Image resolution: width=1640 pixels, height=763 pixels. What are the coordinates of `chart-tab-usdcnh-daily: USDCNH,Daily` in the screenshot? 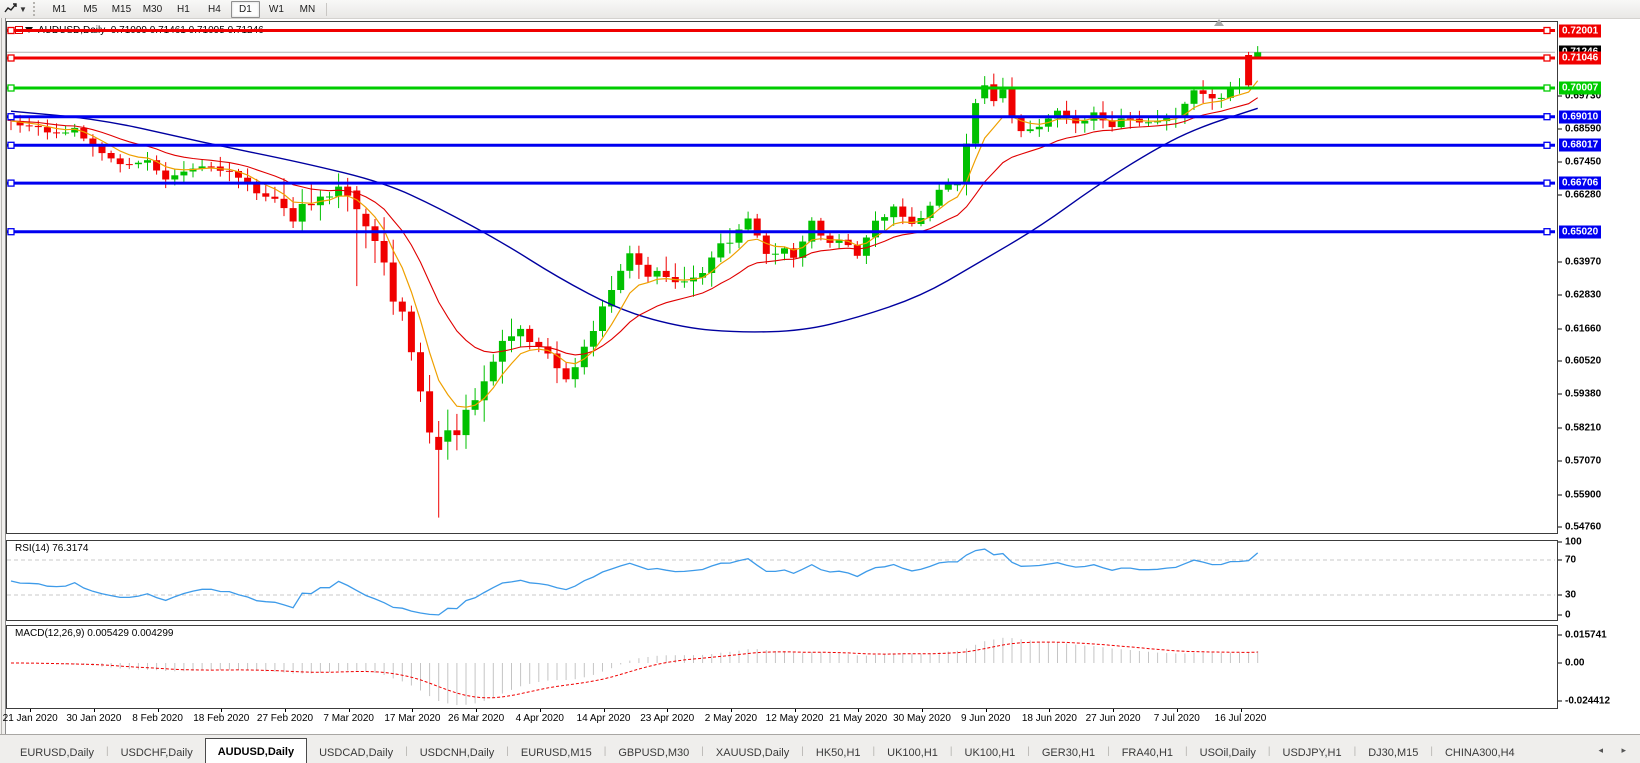 It's located at (457, 753).